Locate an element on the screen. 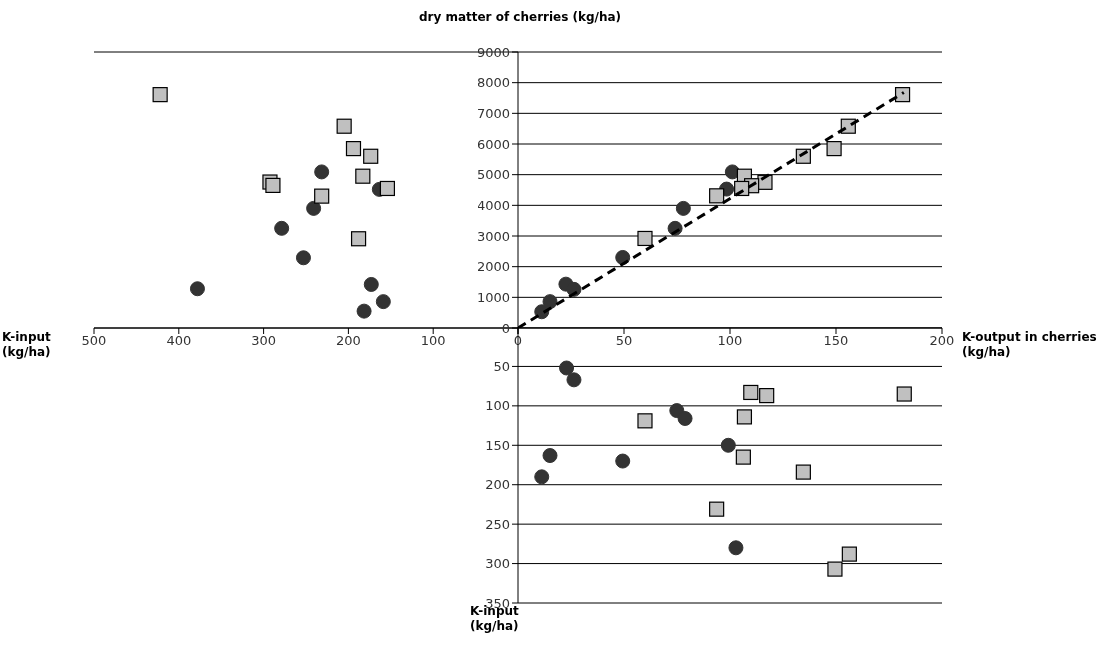 The height and width of the screenshot is (651, 1114). y-tick-label: 200 is located at coordinates (497, 485).